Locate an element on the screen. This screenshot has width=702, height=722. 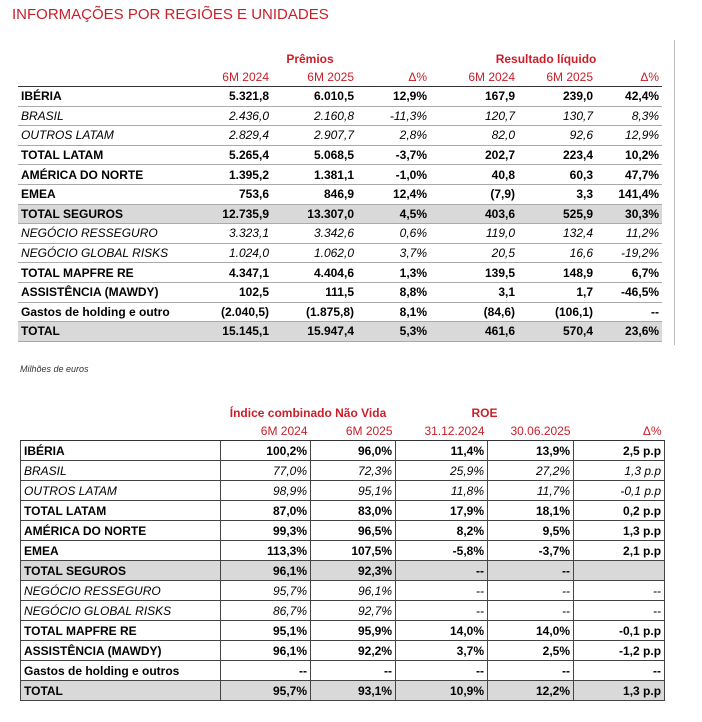
row-label: AMÉRICA DO NORTE is located at coordinates (104, 174).